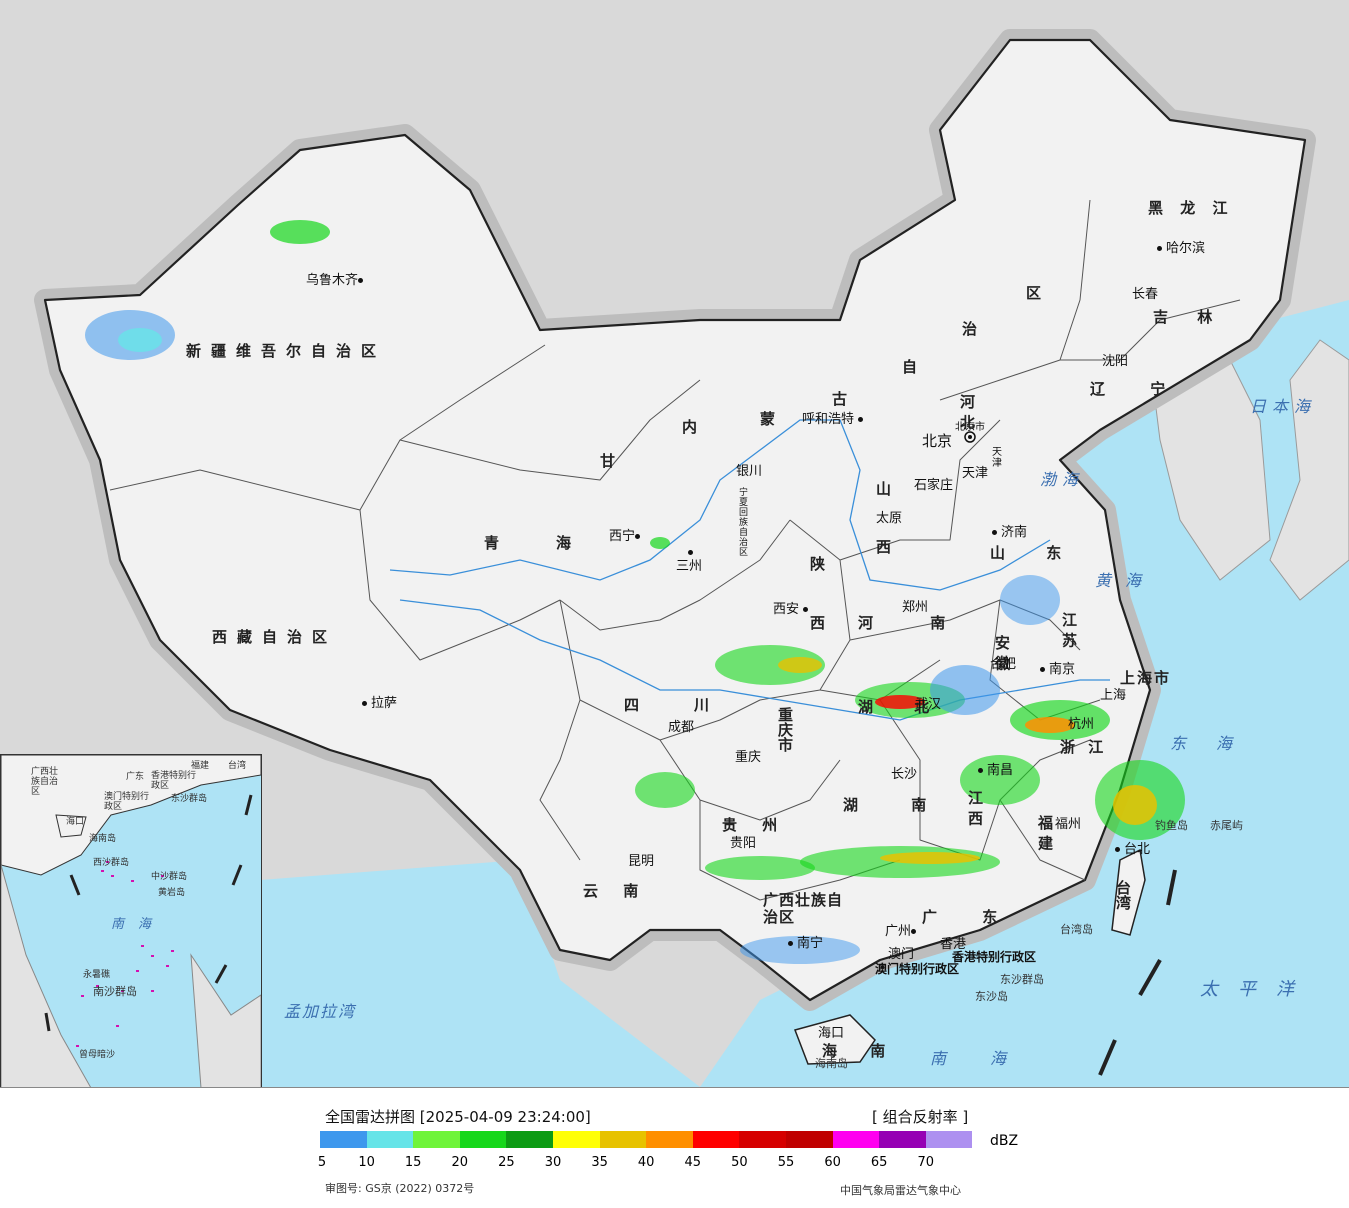 This screenshot has height=1208, width=1349. What do you see at coordinates (1115, 361) in the screenshot?
I see `city-shenyang: 沈阳` at bounding box center [1115, 361].